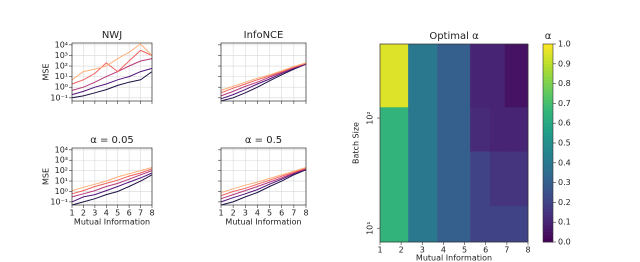 The image size is (640, 262). Describe the element at coordinates (61, 55) in the screenshot. I see `y-tick-label: 10³` at that location.